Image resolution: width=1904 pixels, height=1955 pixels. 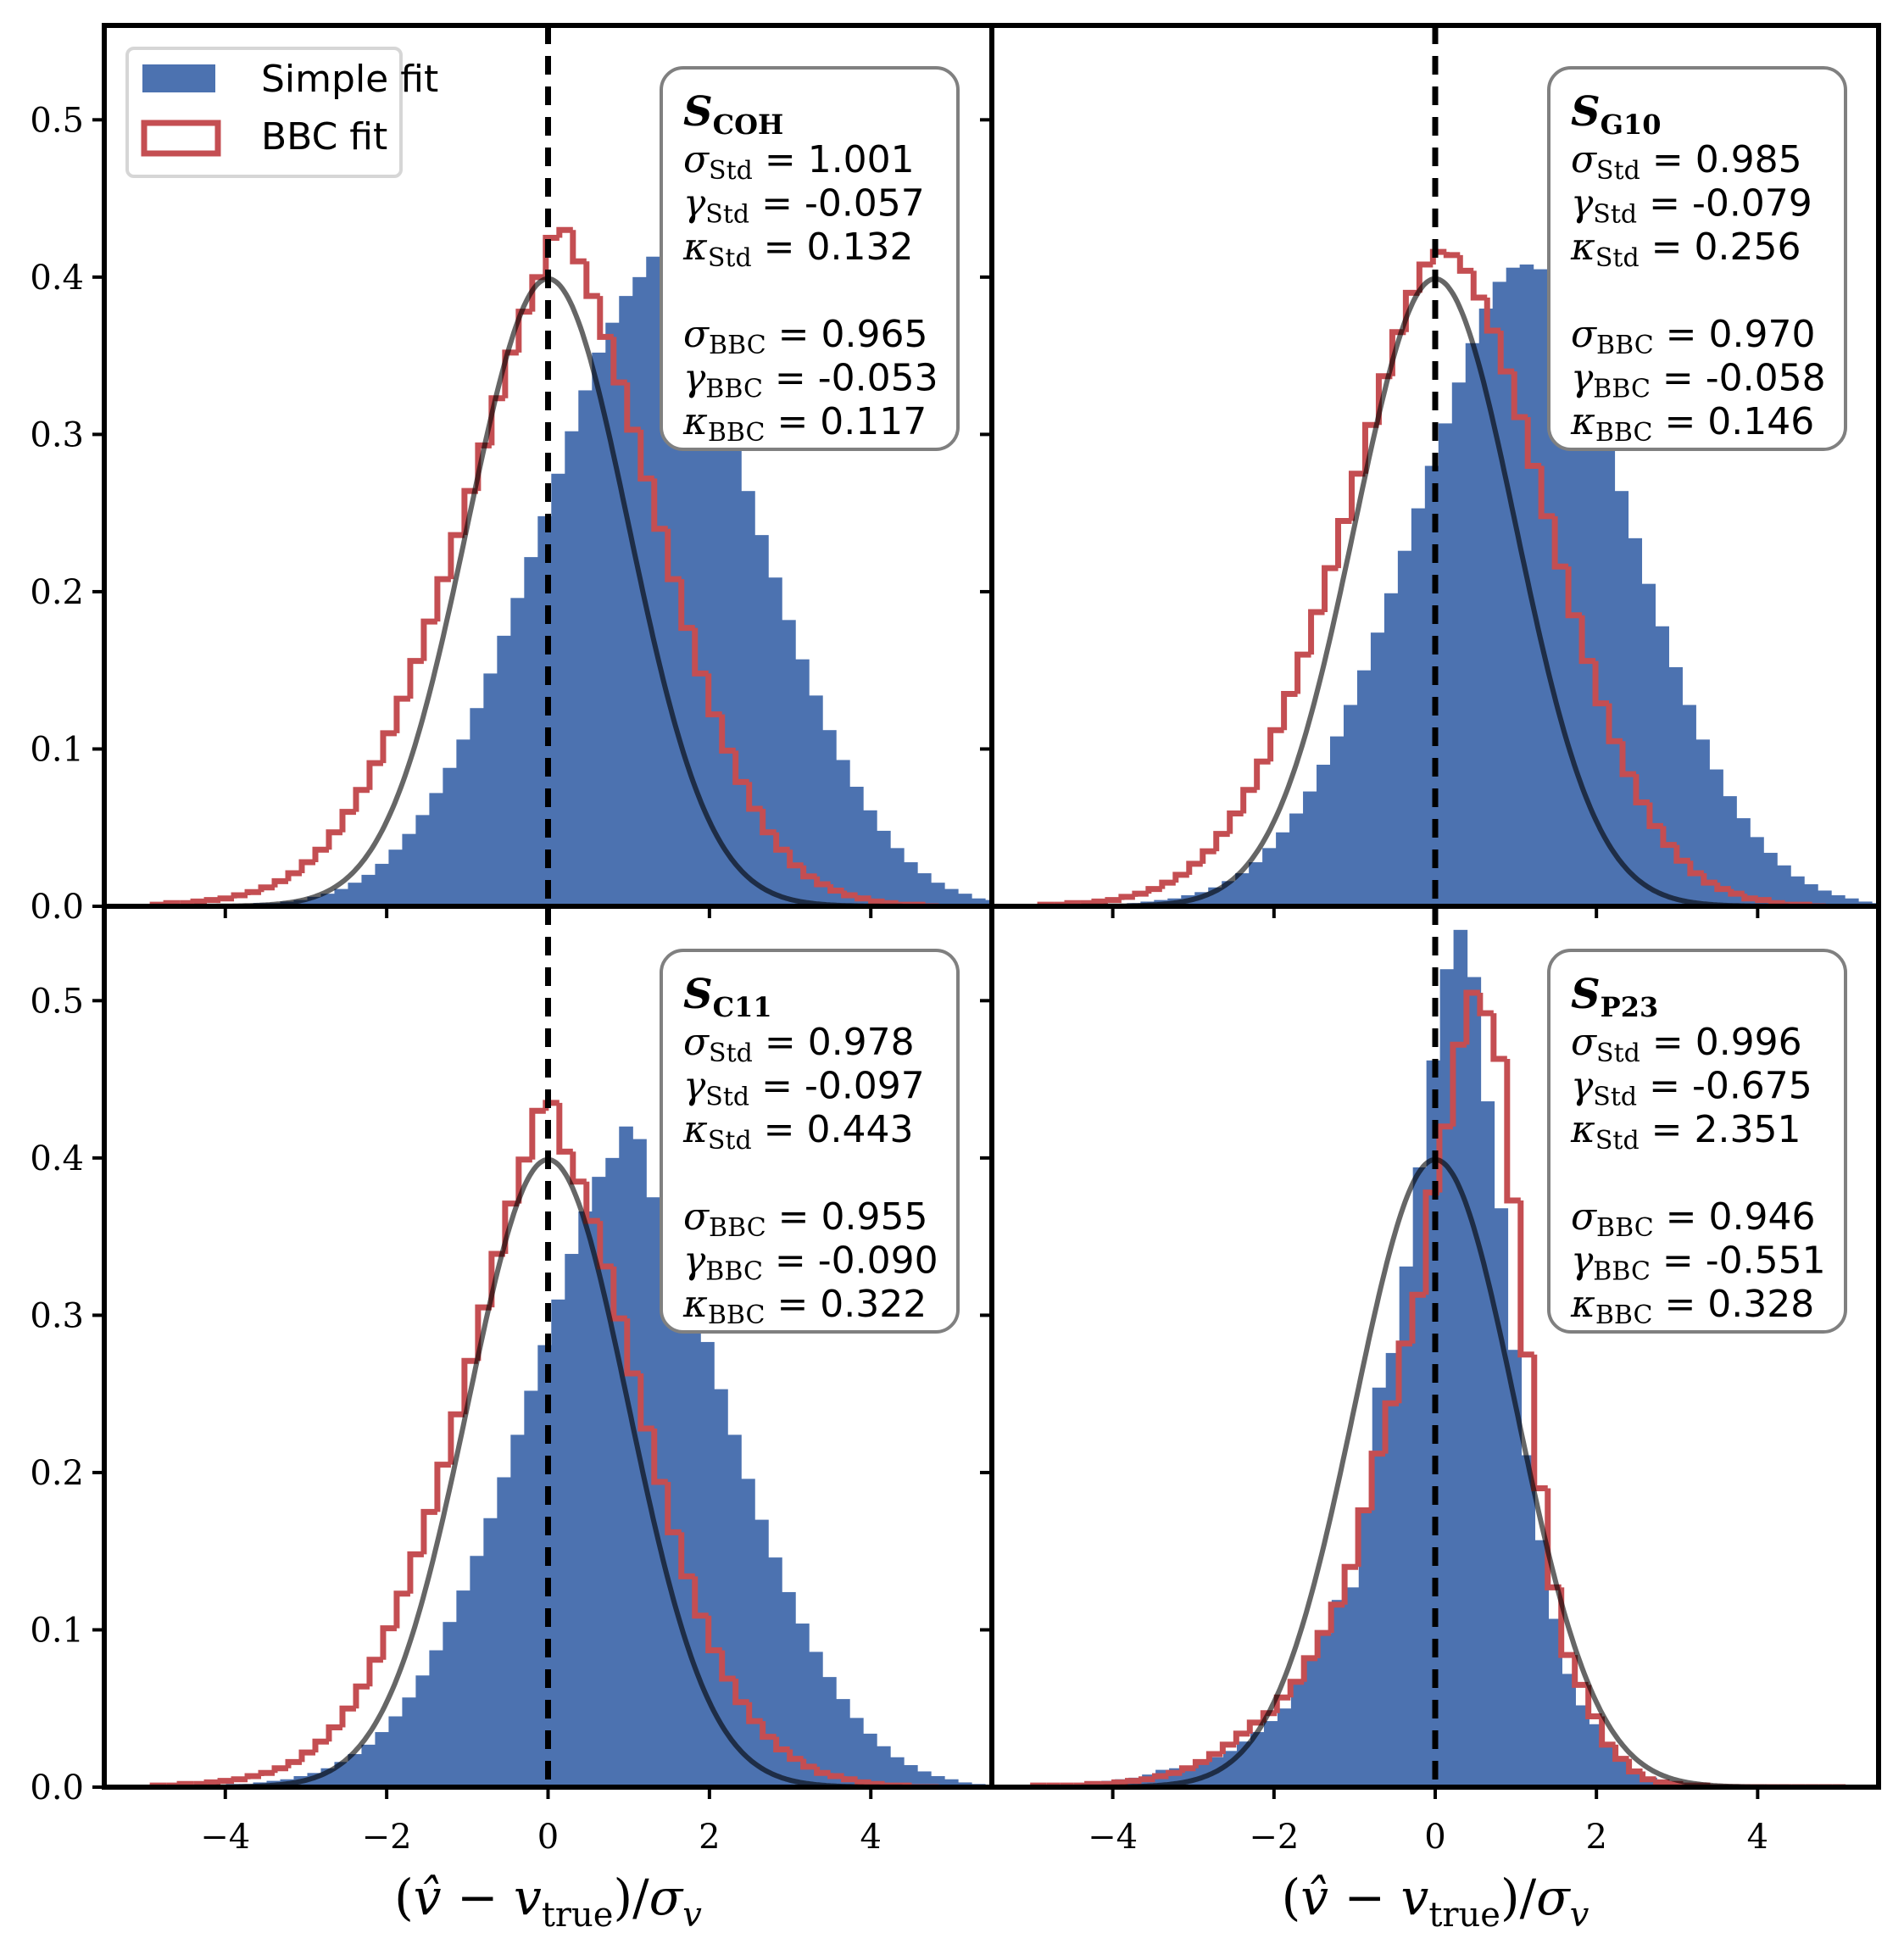 What do you see at coordinates (1617, 114) in the screenshot?
I see `sample-name: SG10` at bounding box center [1617, 114].